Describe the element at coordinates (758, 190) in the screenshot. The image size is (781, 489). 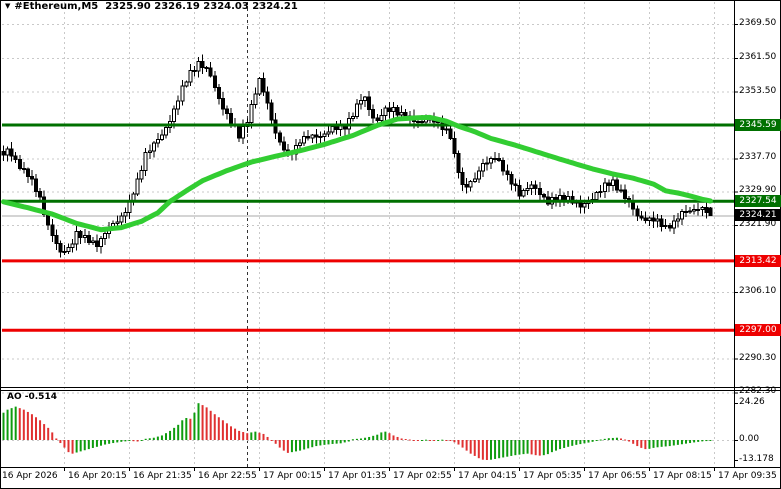
I see `price-tick-label: 2329.90` at that location.